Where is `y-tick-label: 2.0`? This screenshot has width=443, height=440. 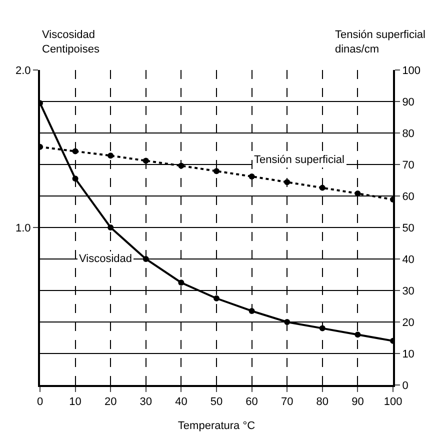 y-tick-label: 2.0 is located at coordinates (23, 70).